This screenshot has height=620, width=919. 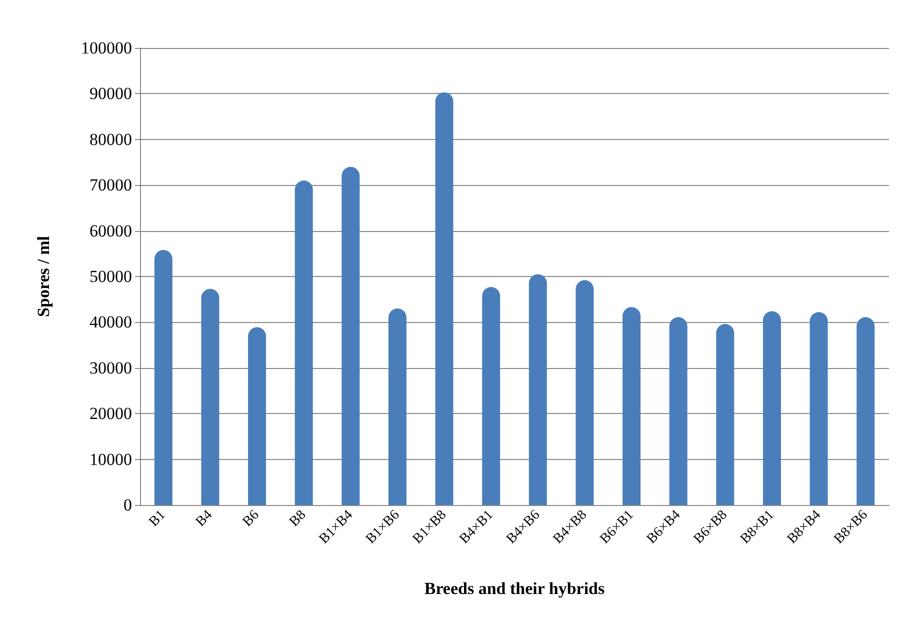 I want to click on x-tick-label: B8, so click(x=298, y=519).